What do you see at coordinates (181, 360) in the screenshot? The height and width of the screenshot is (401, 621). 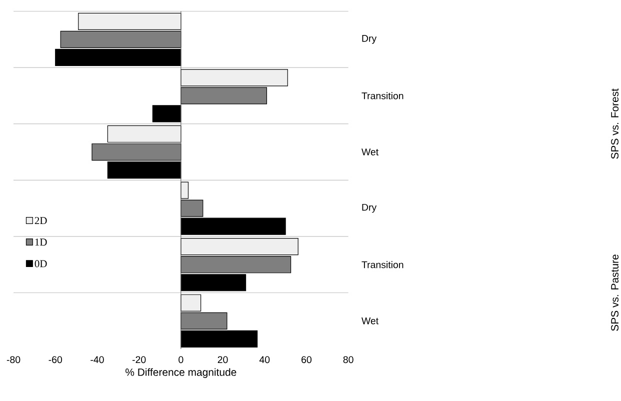 I see `x-tick-label: 0` at bounding box center [181, 360].